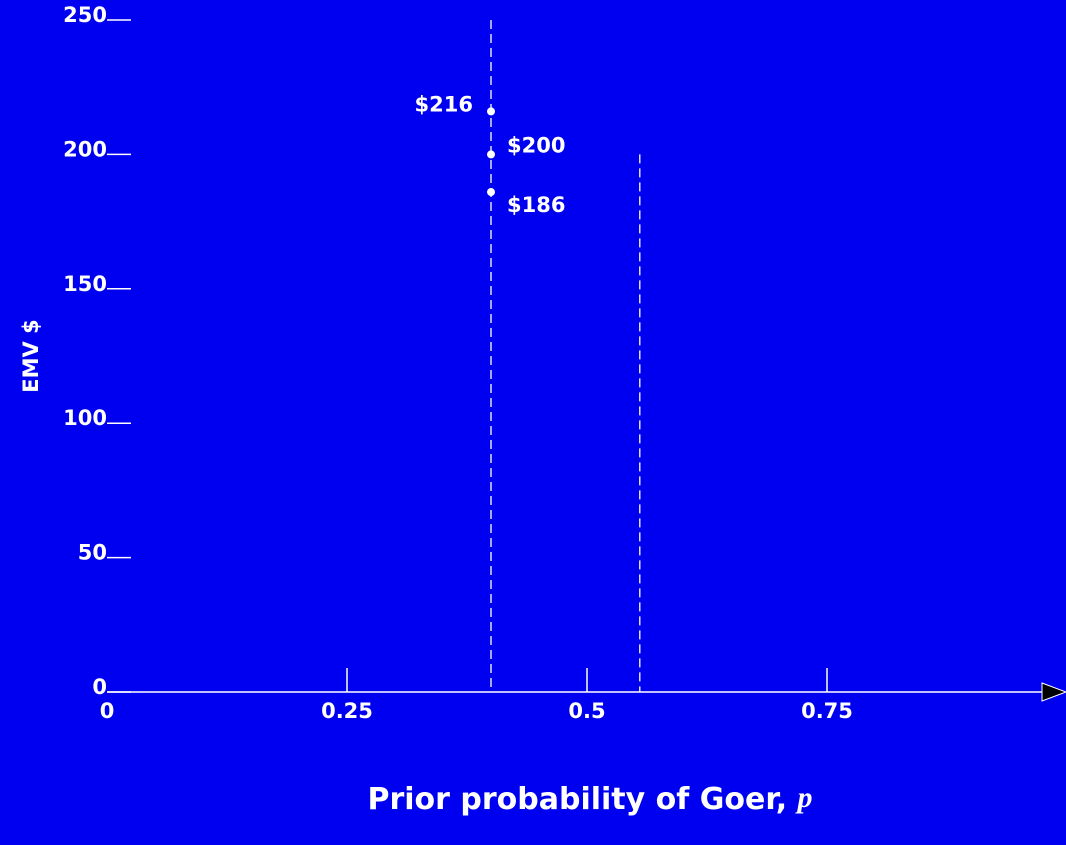 The width and height of the screenshot is (1066, 845). Describe the element at coordinates (586, 711) in the screenshot. I see `x-tick-label: 0.5` at that location.